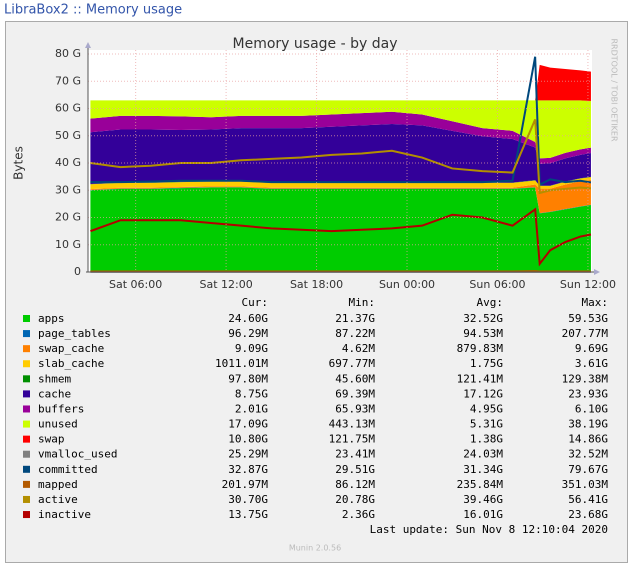  What do you see at coordinates (315, 44) in the screenshot?
I see `chart-title: Memory usage - by day` at bounding box center [315, 44].